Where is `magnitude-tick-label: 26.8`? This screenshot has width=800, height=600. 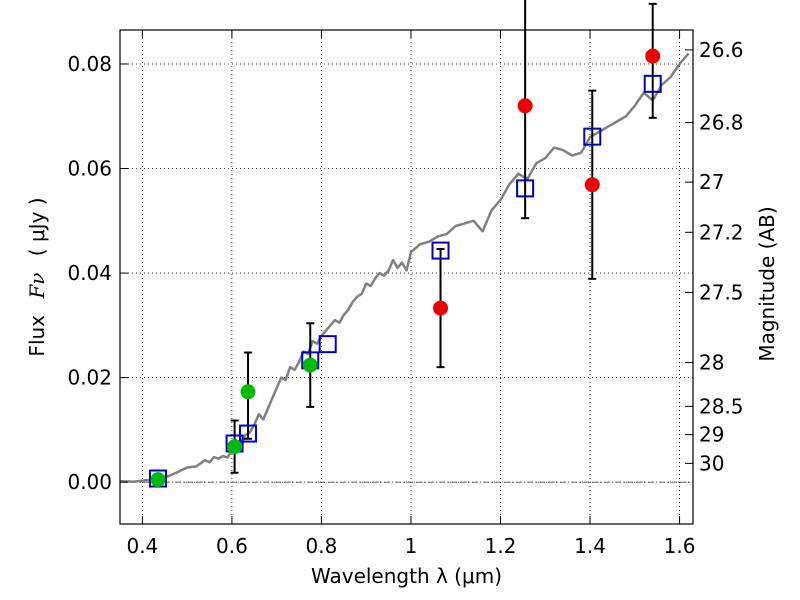
magnitude-tick-label: 26.8 is located at coordinates (721, 123).